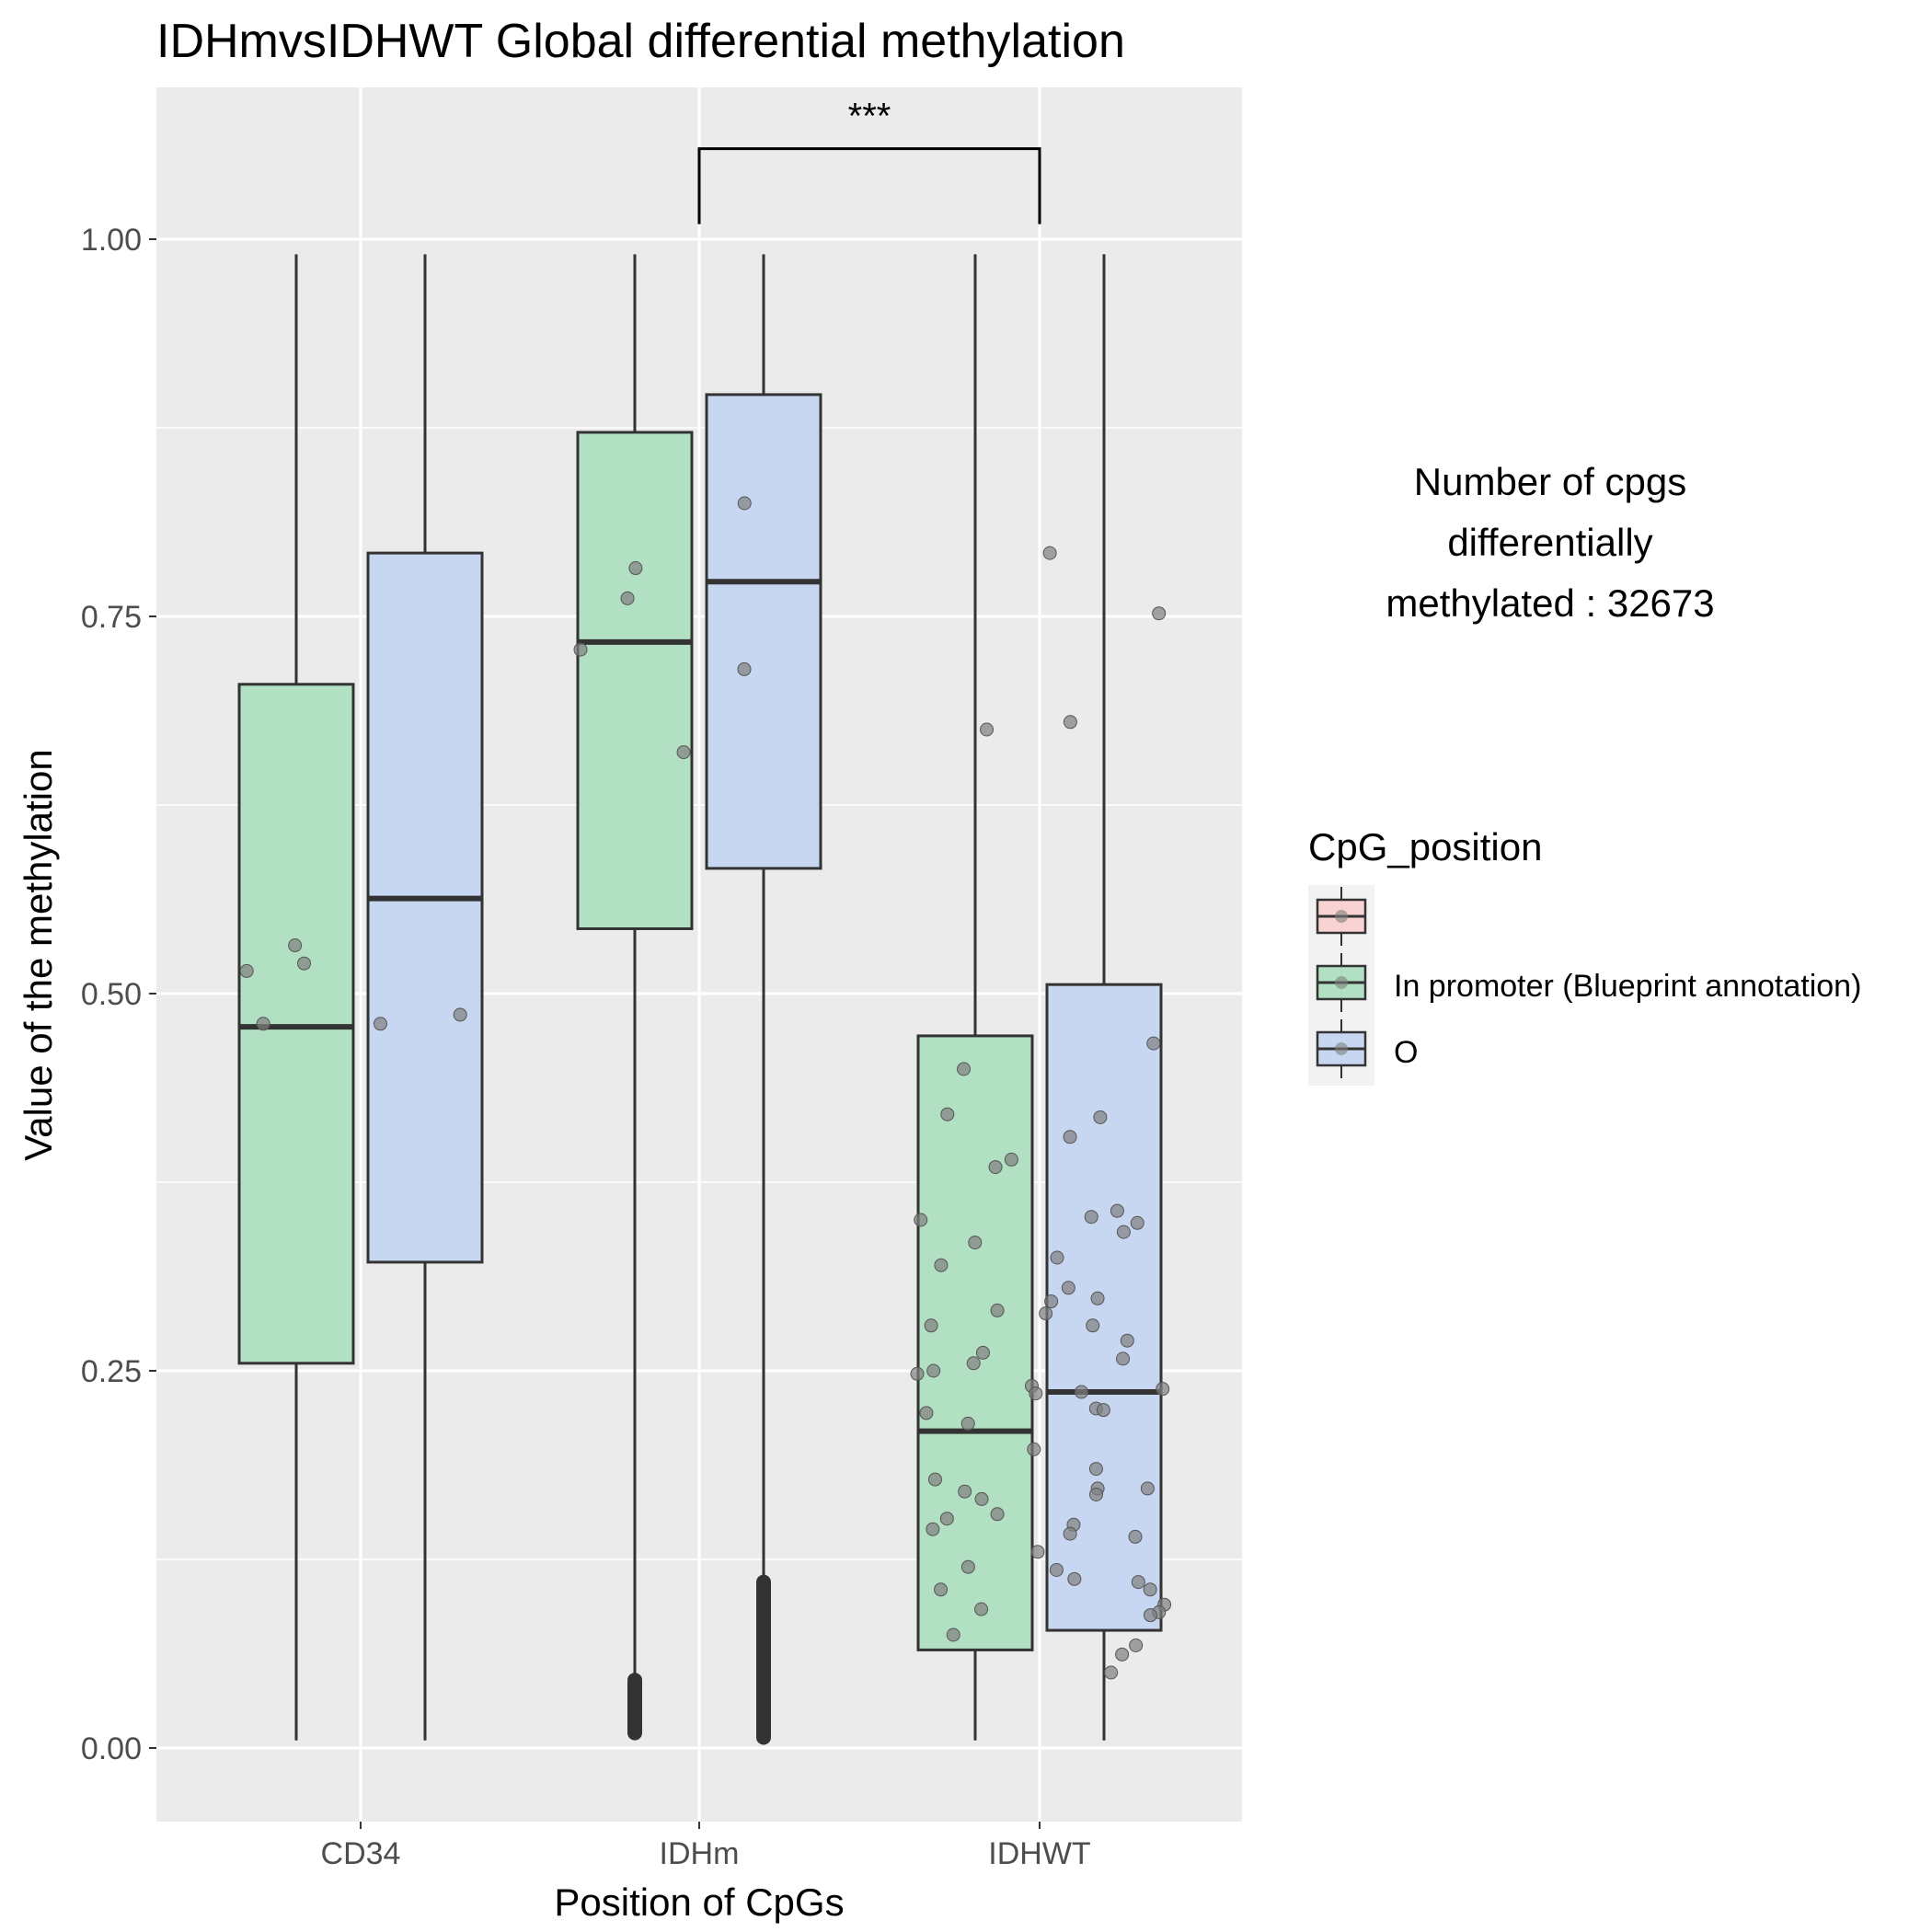 The height and width of the screenshot is (1932, 1932). What do you see at coordinates (111, 617) in the screenshot?
I see `y-tick-label: 0.75` at bounding box center [111, 617].